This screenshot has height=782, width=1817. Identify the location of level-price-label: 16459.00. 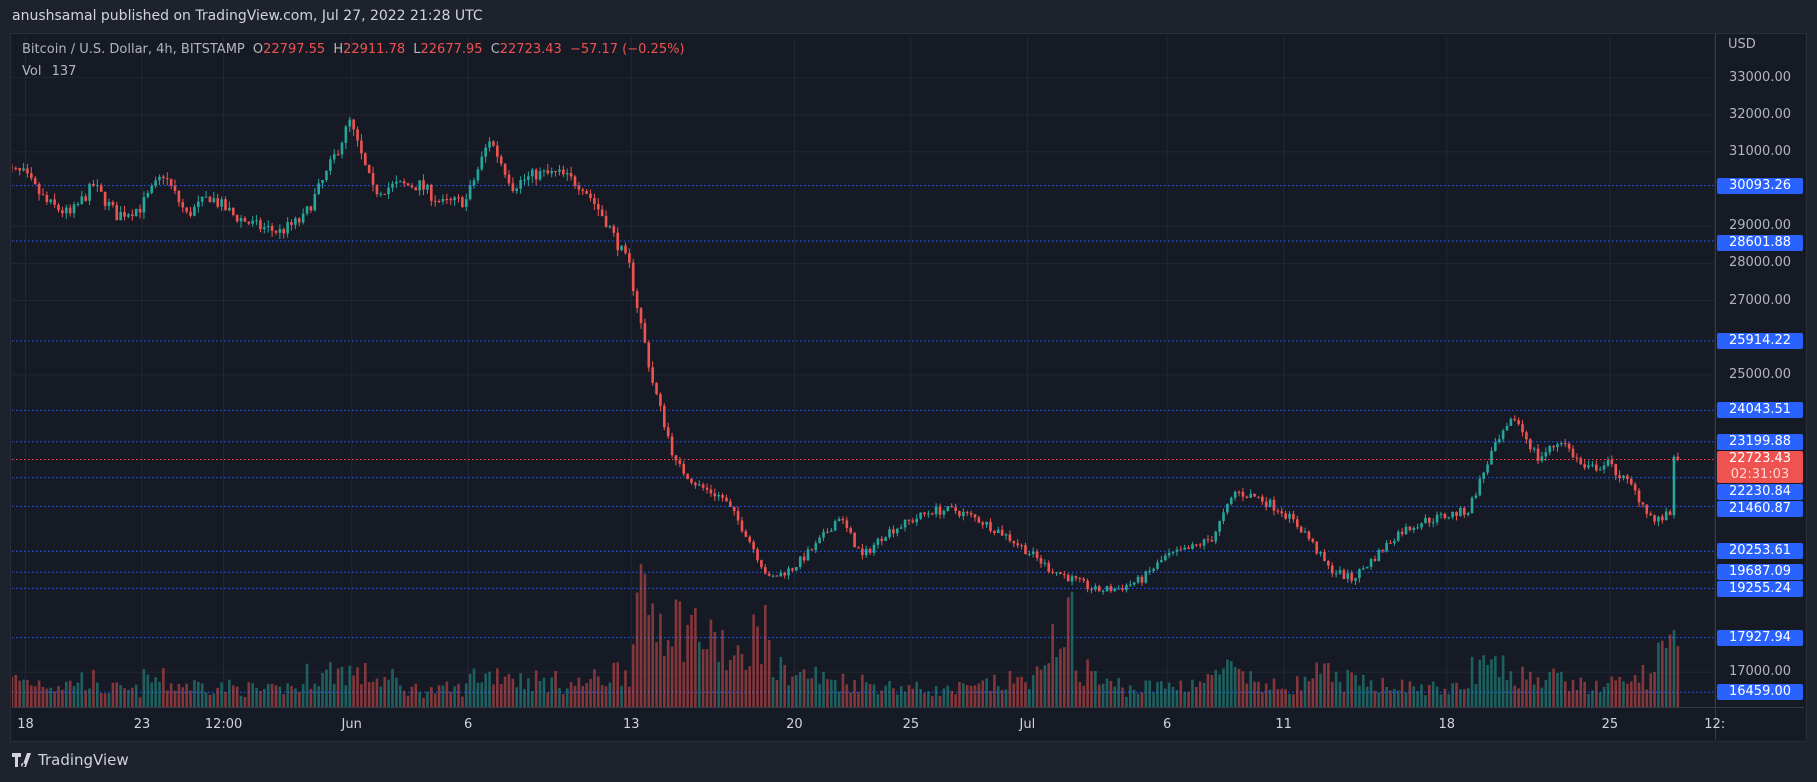
(1760, 692).